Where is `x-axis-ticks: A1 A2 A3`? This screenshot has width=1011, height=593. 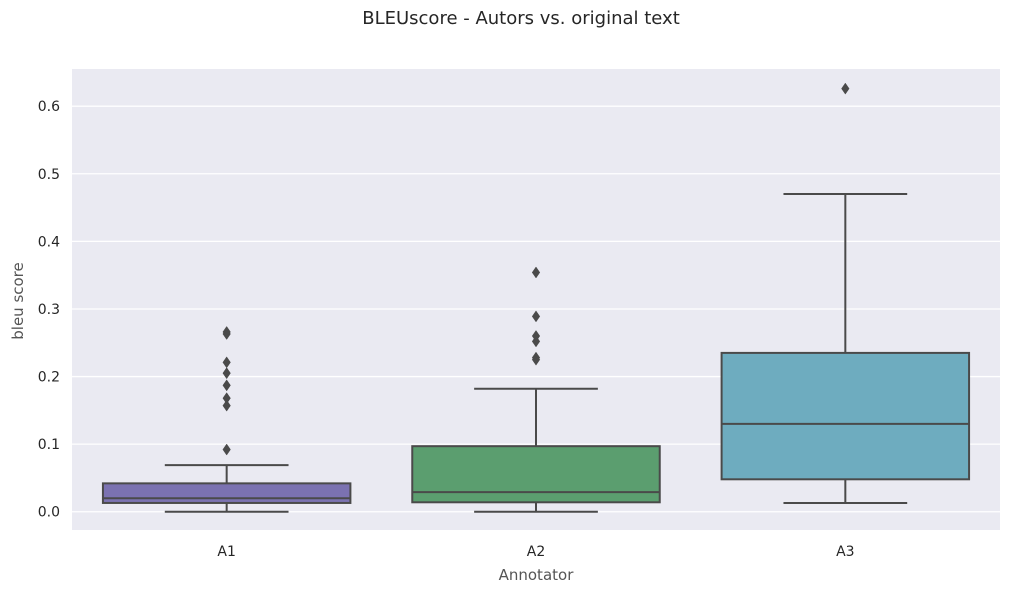
x-axis-ticks: A1 A2 A3 is located at coordinates (535, 552).